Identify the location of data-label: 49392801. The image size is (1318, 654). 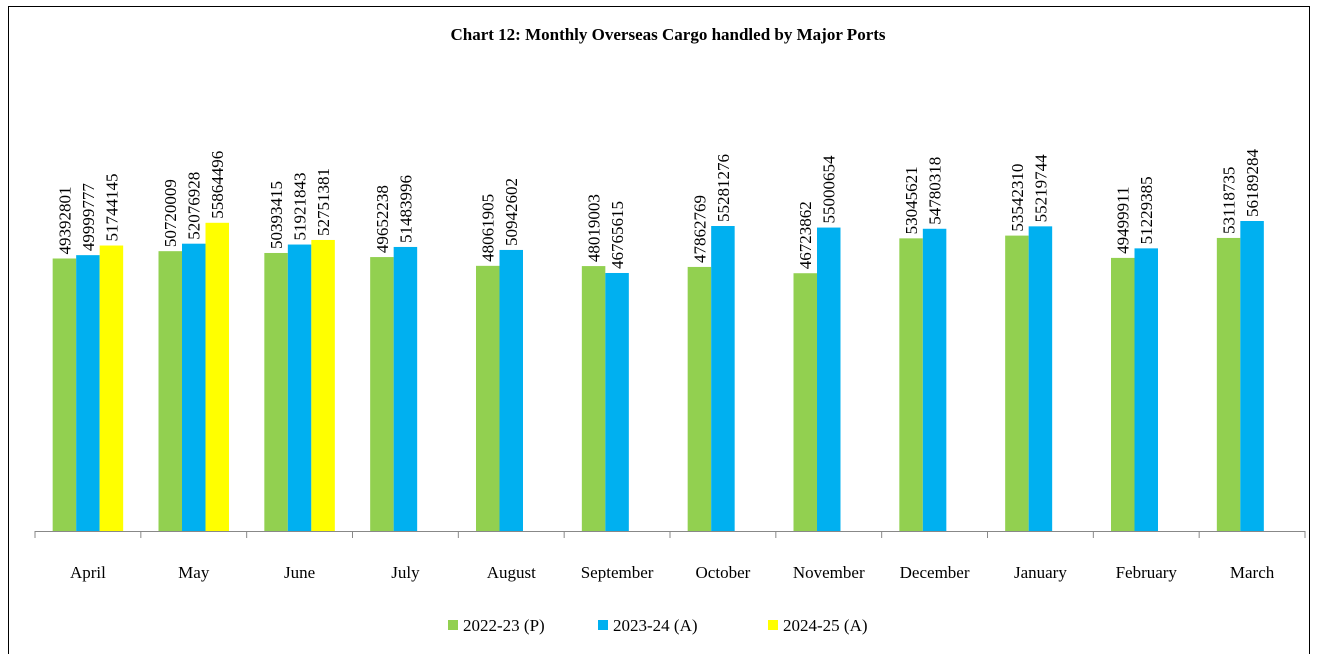
(64, 220).